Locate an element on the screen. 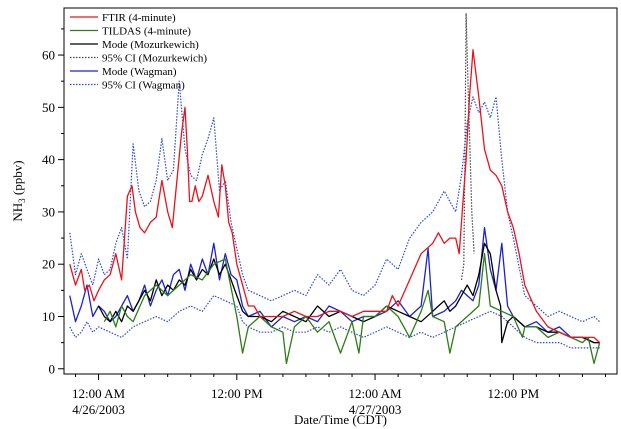  x-axis-label: Date/Time (CDT) is located at coordinates (340, 419).